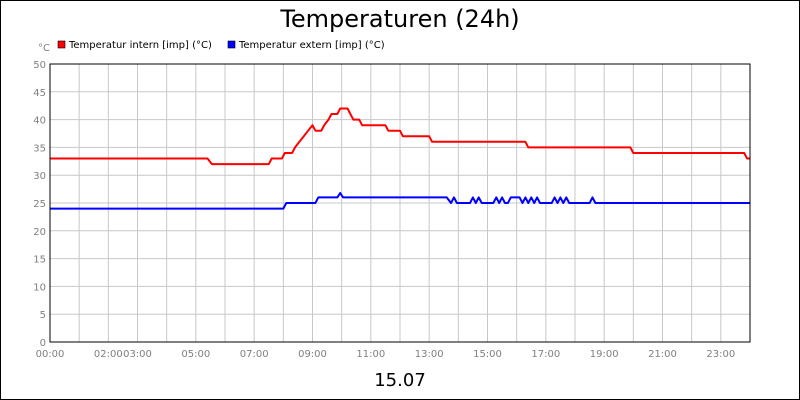 Image resolution: width=800 pixels, height=400 pixels. I want to click on x-tick-label: 07:00, so click(254, 354).